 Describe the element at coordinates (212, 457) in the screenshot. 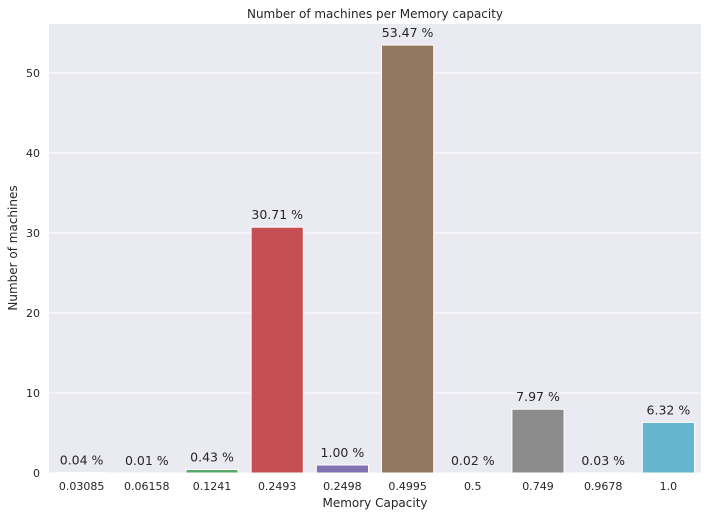

I see `data-label: 0.43 %` at that location.